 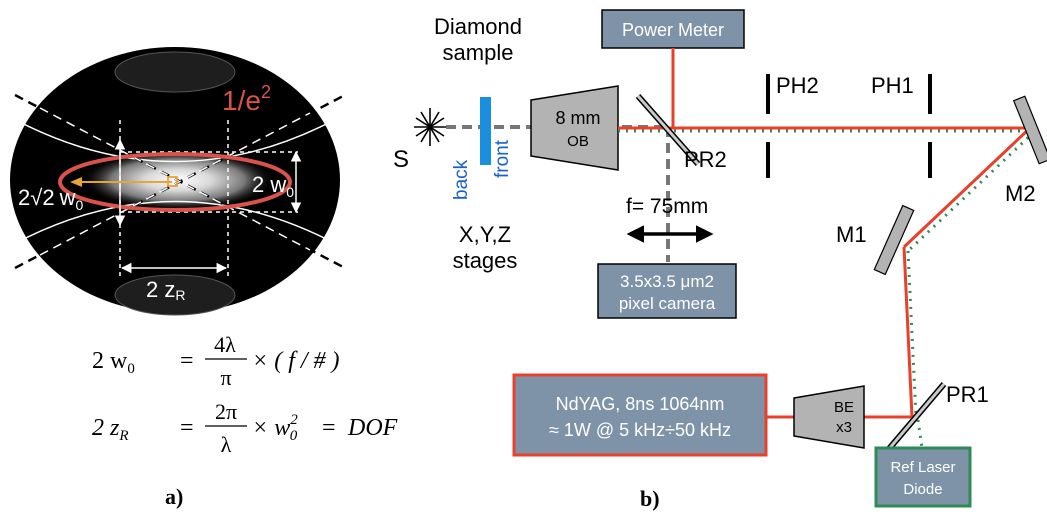 I want to click on laser-beam-m2-m1, so click(x=967, y=187).